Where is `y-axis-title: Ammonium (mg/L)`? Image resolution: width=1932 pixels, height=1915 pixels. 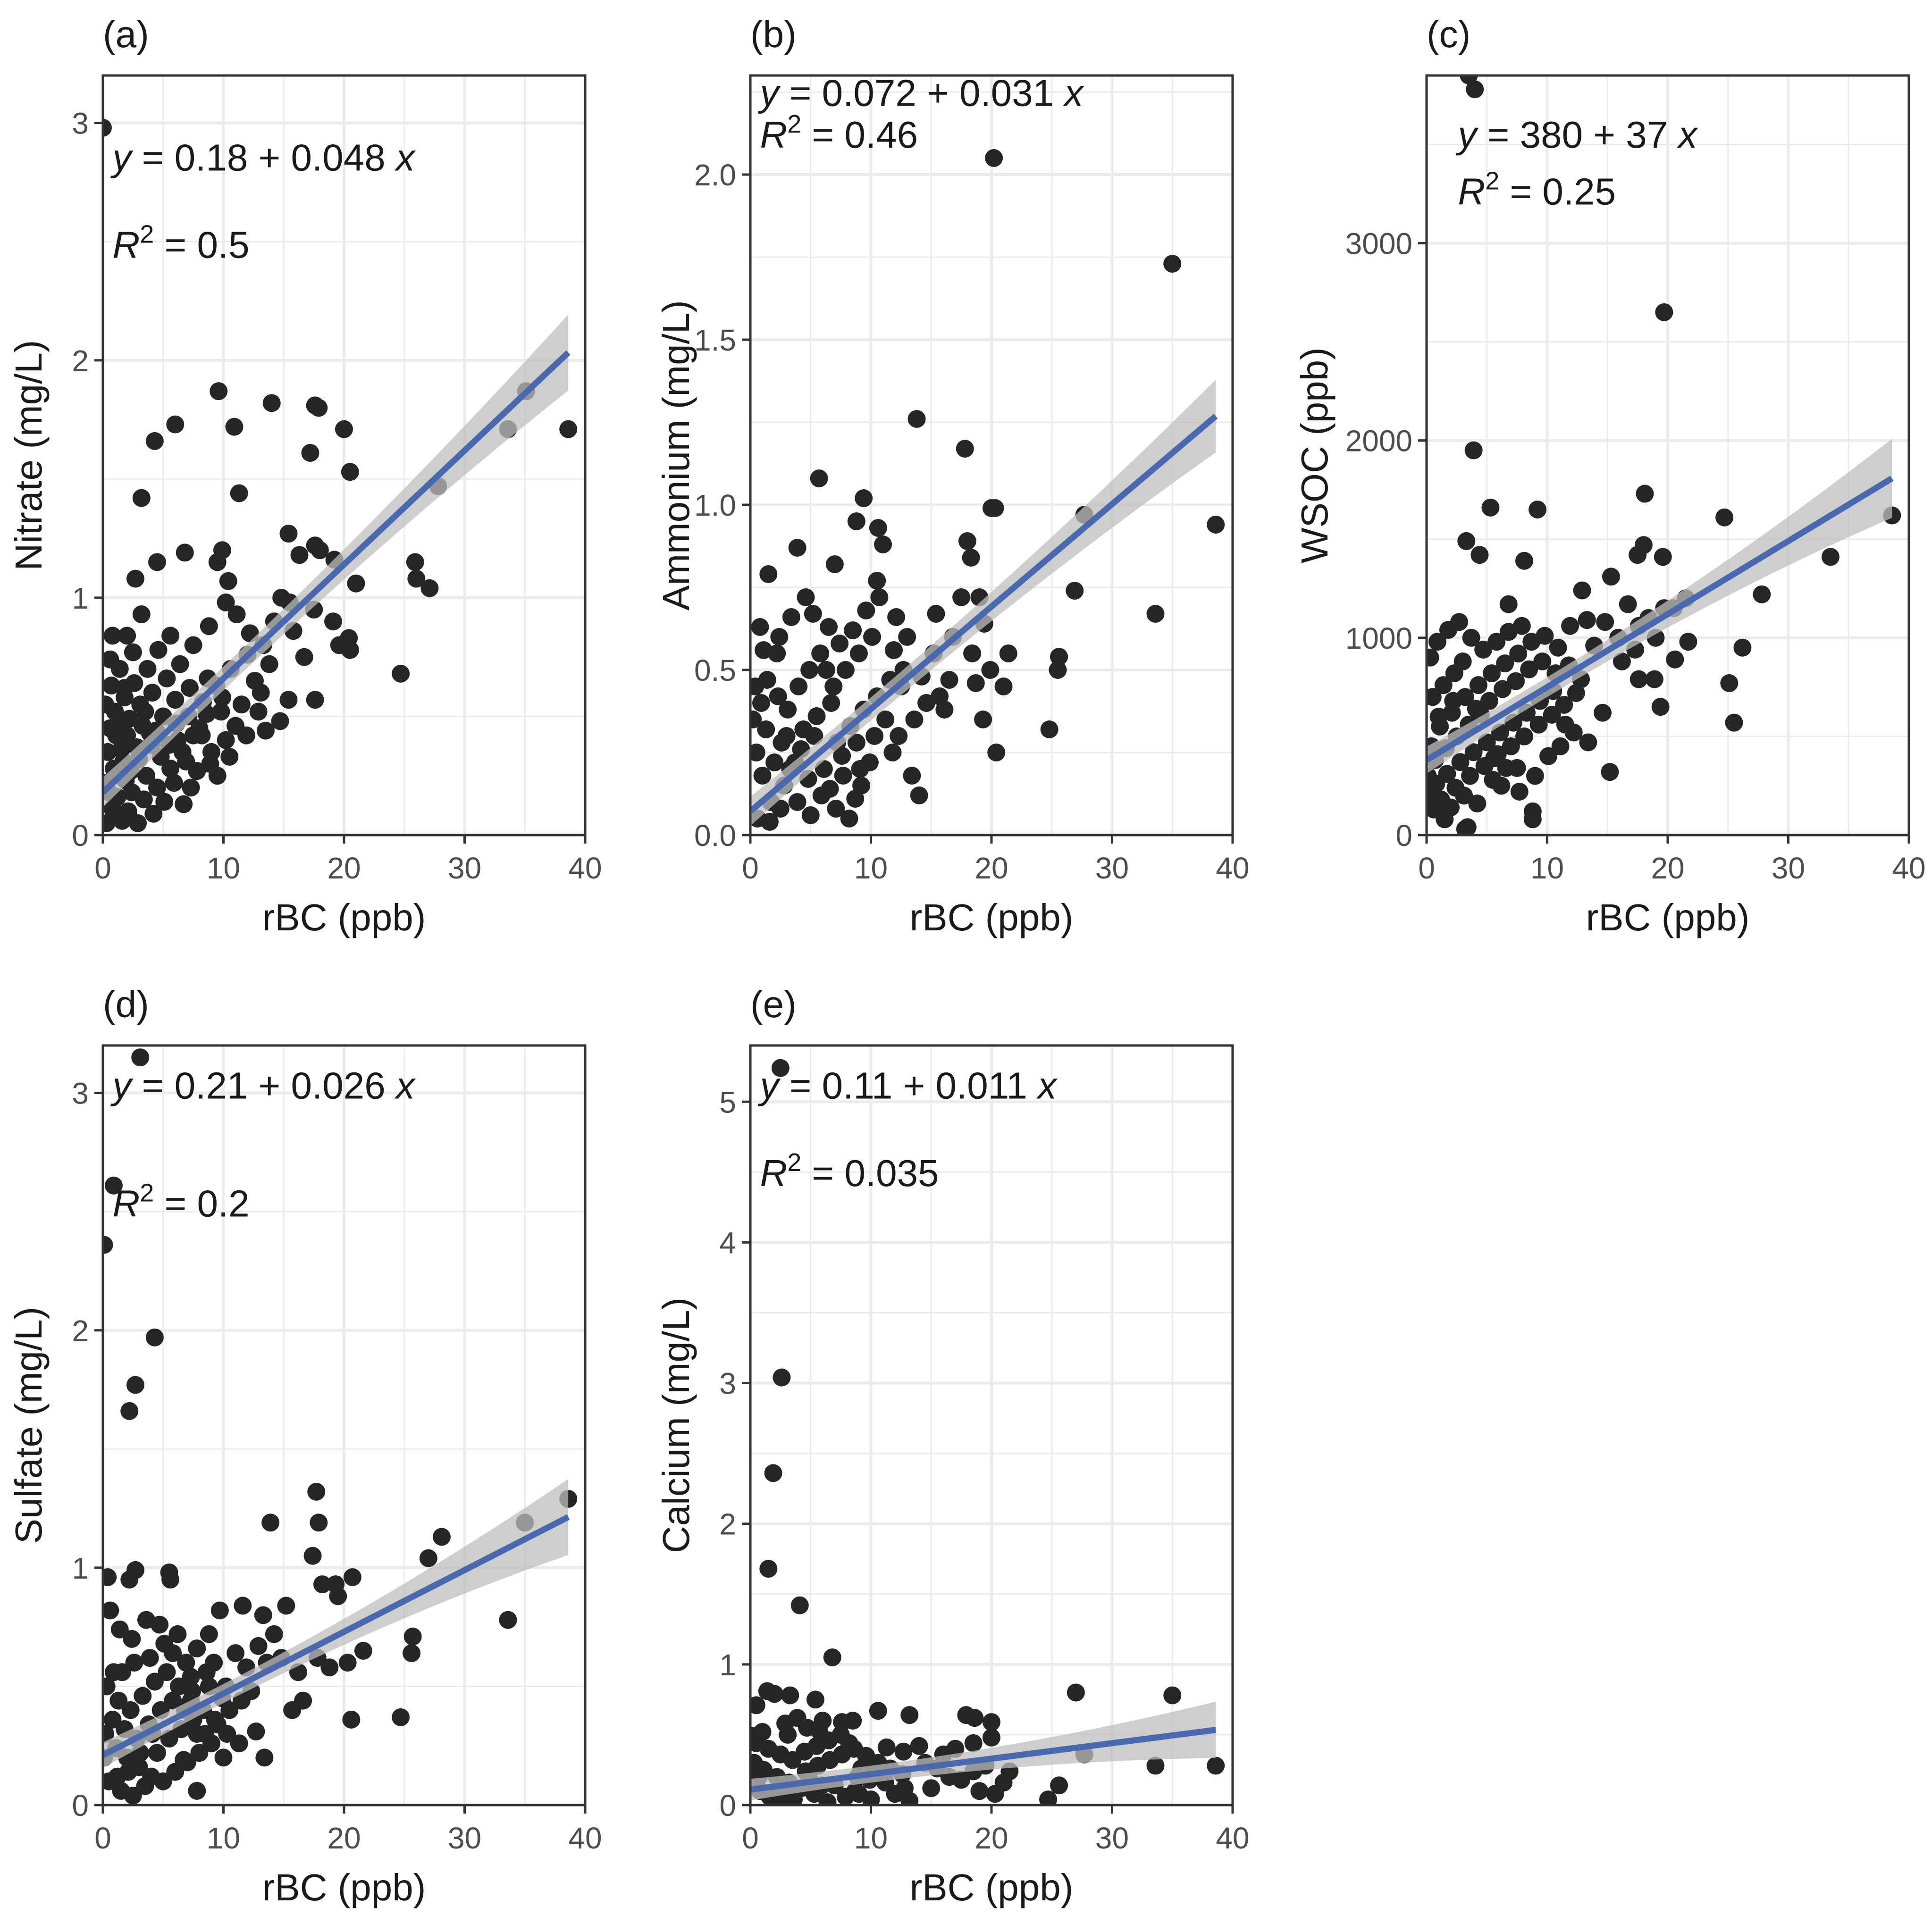 y-axis-title: Ammonium (mg/L) is located at coordinates (676, 455).